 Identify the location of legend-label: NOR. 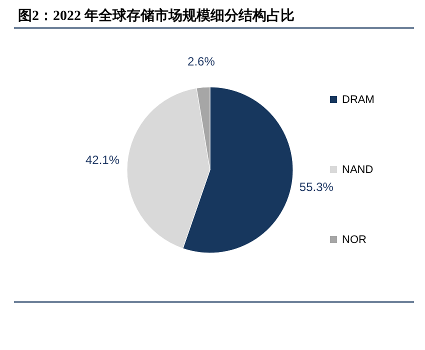
(354, 240).